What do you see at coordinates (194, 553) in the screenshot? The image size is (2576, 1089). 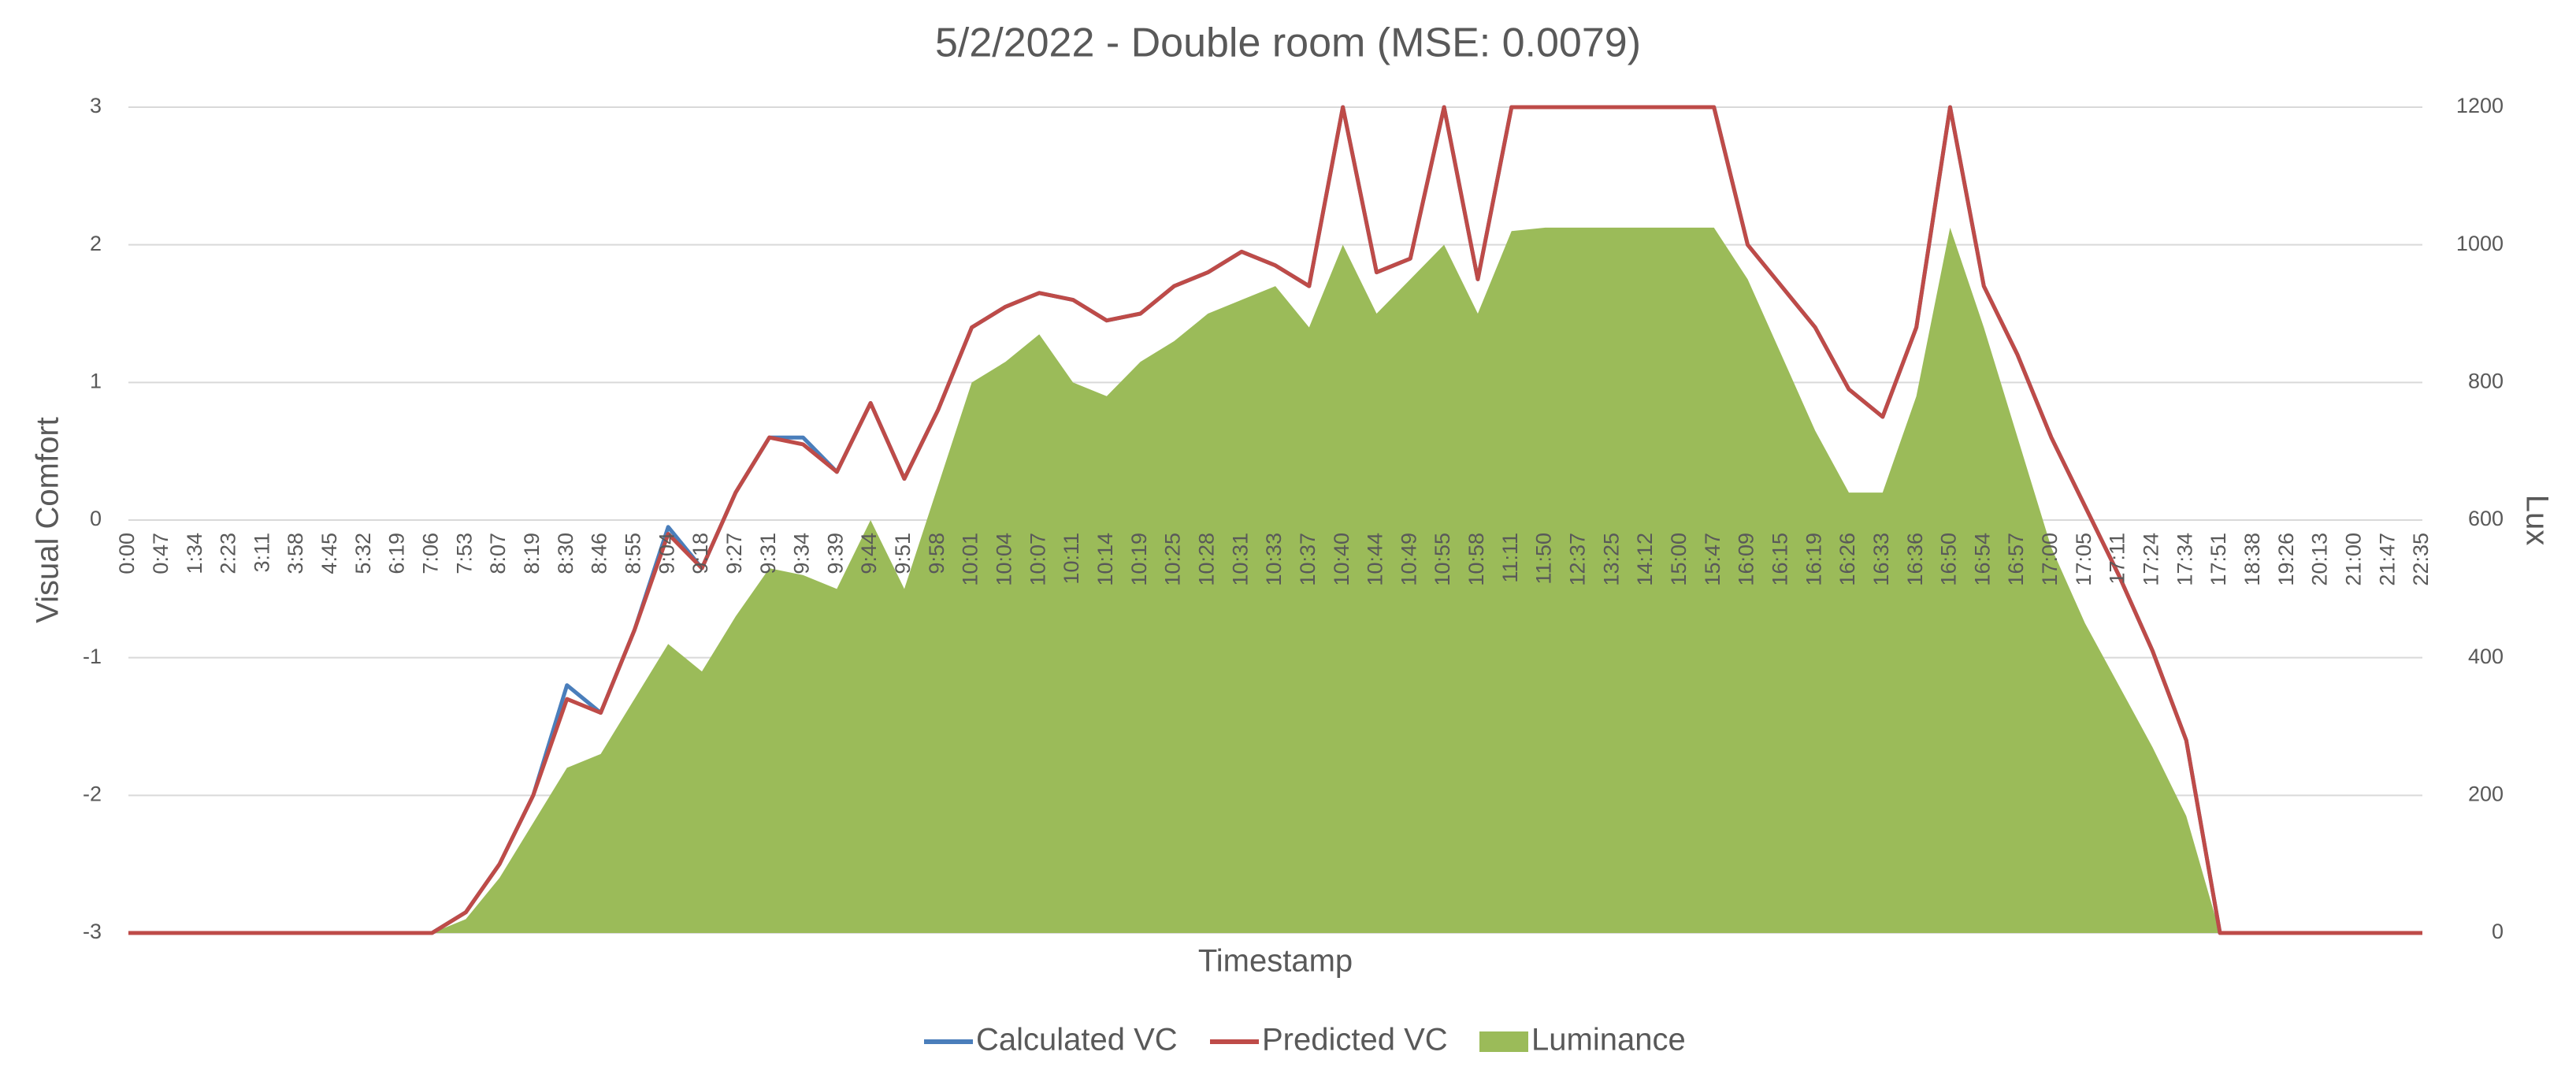 I see `x-tick-label: 1:34` at bounding box center [194, 553].